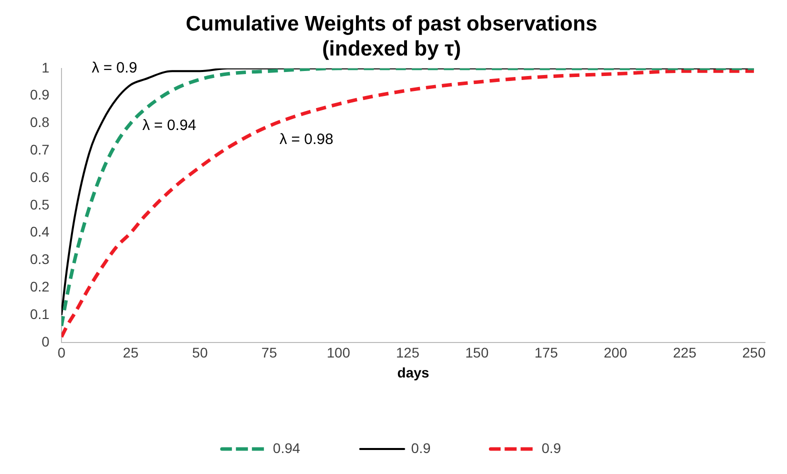 This screenshot has height=474, width=787. Describe the element at coordinates (40, 176) in the screenshot. I see `y-tick-label: 0.6` at that location.